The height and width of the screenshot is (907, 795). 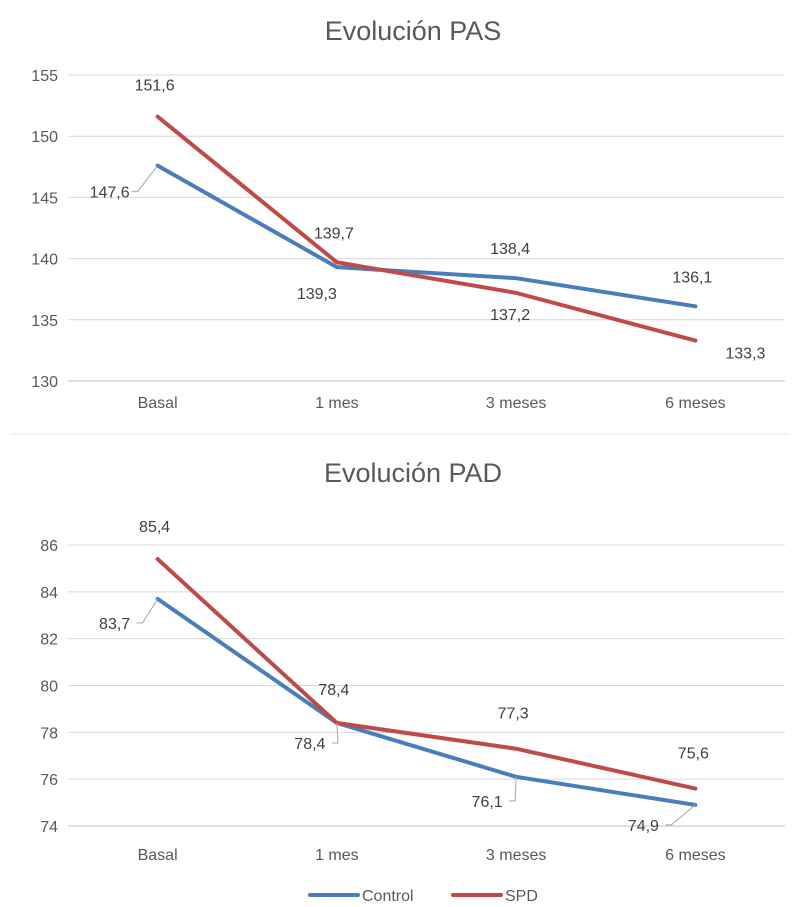 What do you see at coordinates (49, 593) in the screenshot?
I see `pad-y-tick-label: 84` at bounding box center [49, 593].